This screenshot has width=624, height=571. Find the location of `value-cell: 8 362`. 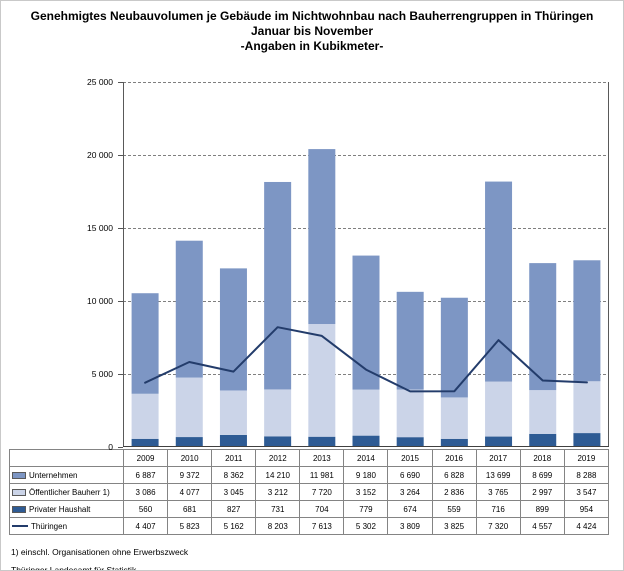

value-cell: 8 362 is located at coordinates (234, 475).